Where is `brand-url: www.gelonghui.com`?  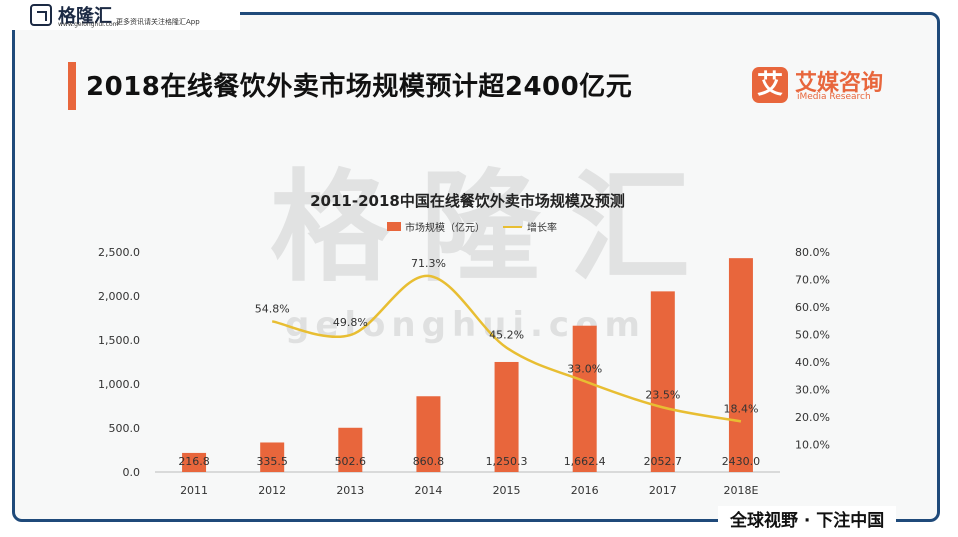
brand-url: www.gelonghui.com is located at coordinates (88, 24).